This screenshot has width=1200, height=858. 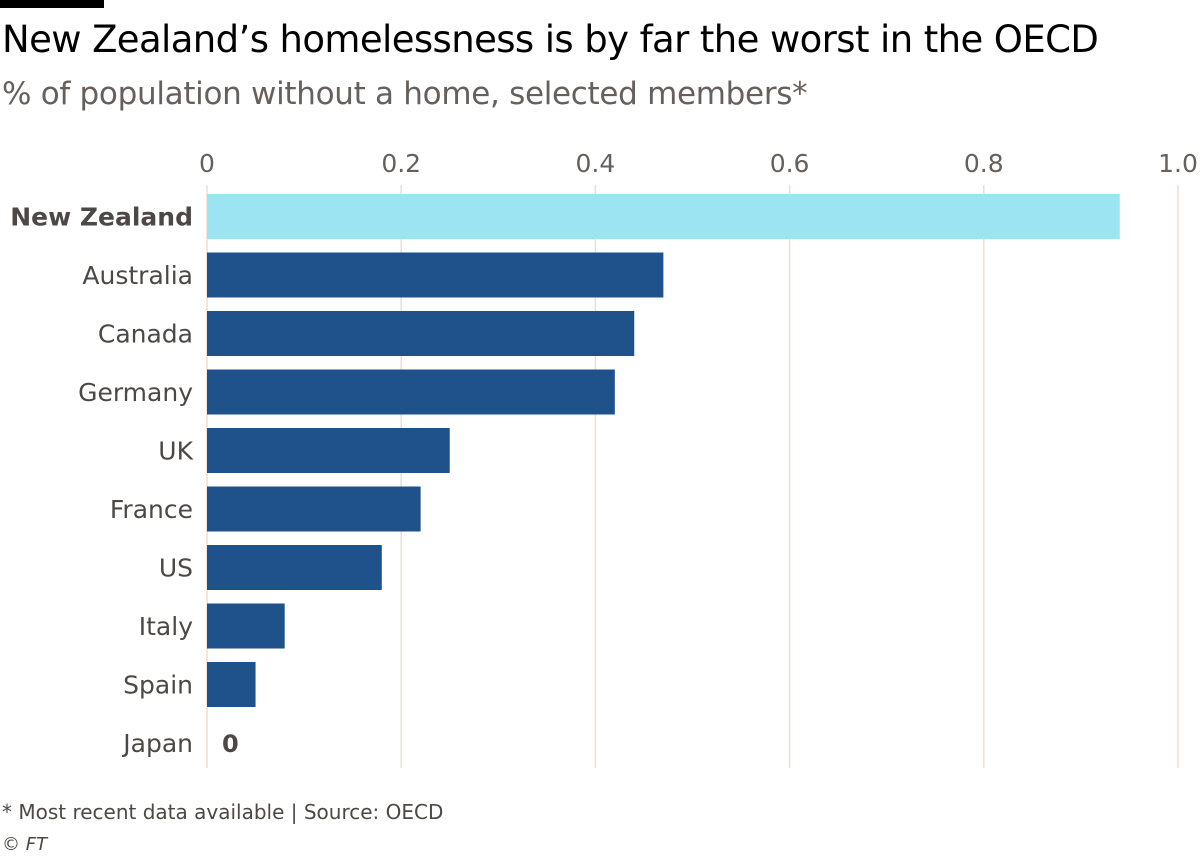 I want to click on x-tick-label: 0.4, so click(x=596, y=163).